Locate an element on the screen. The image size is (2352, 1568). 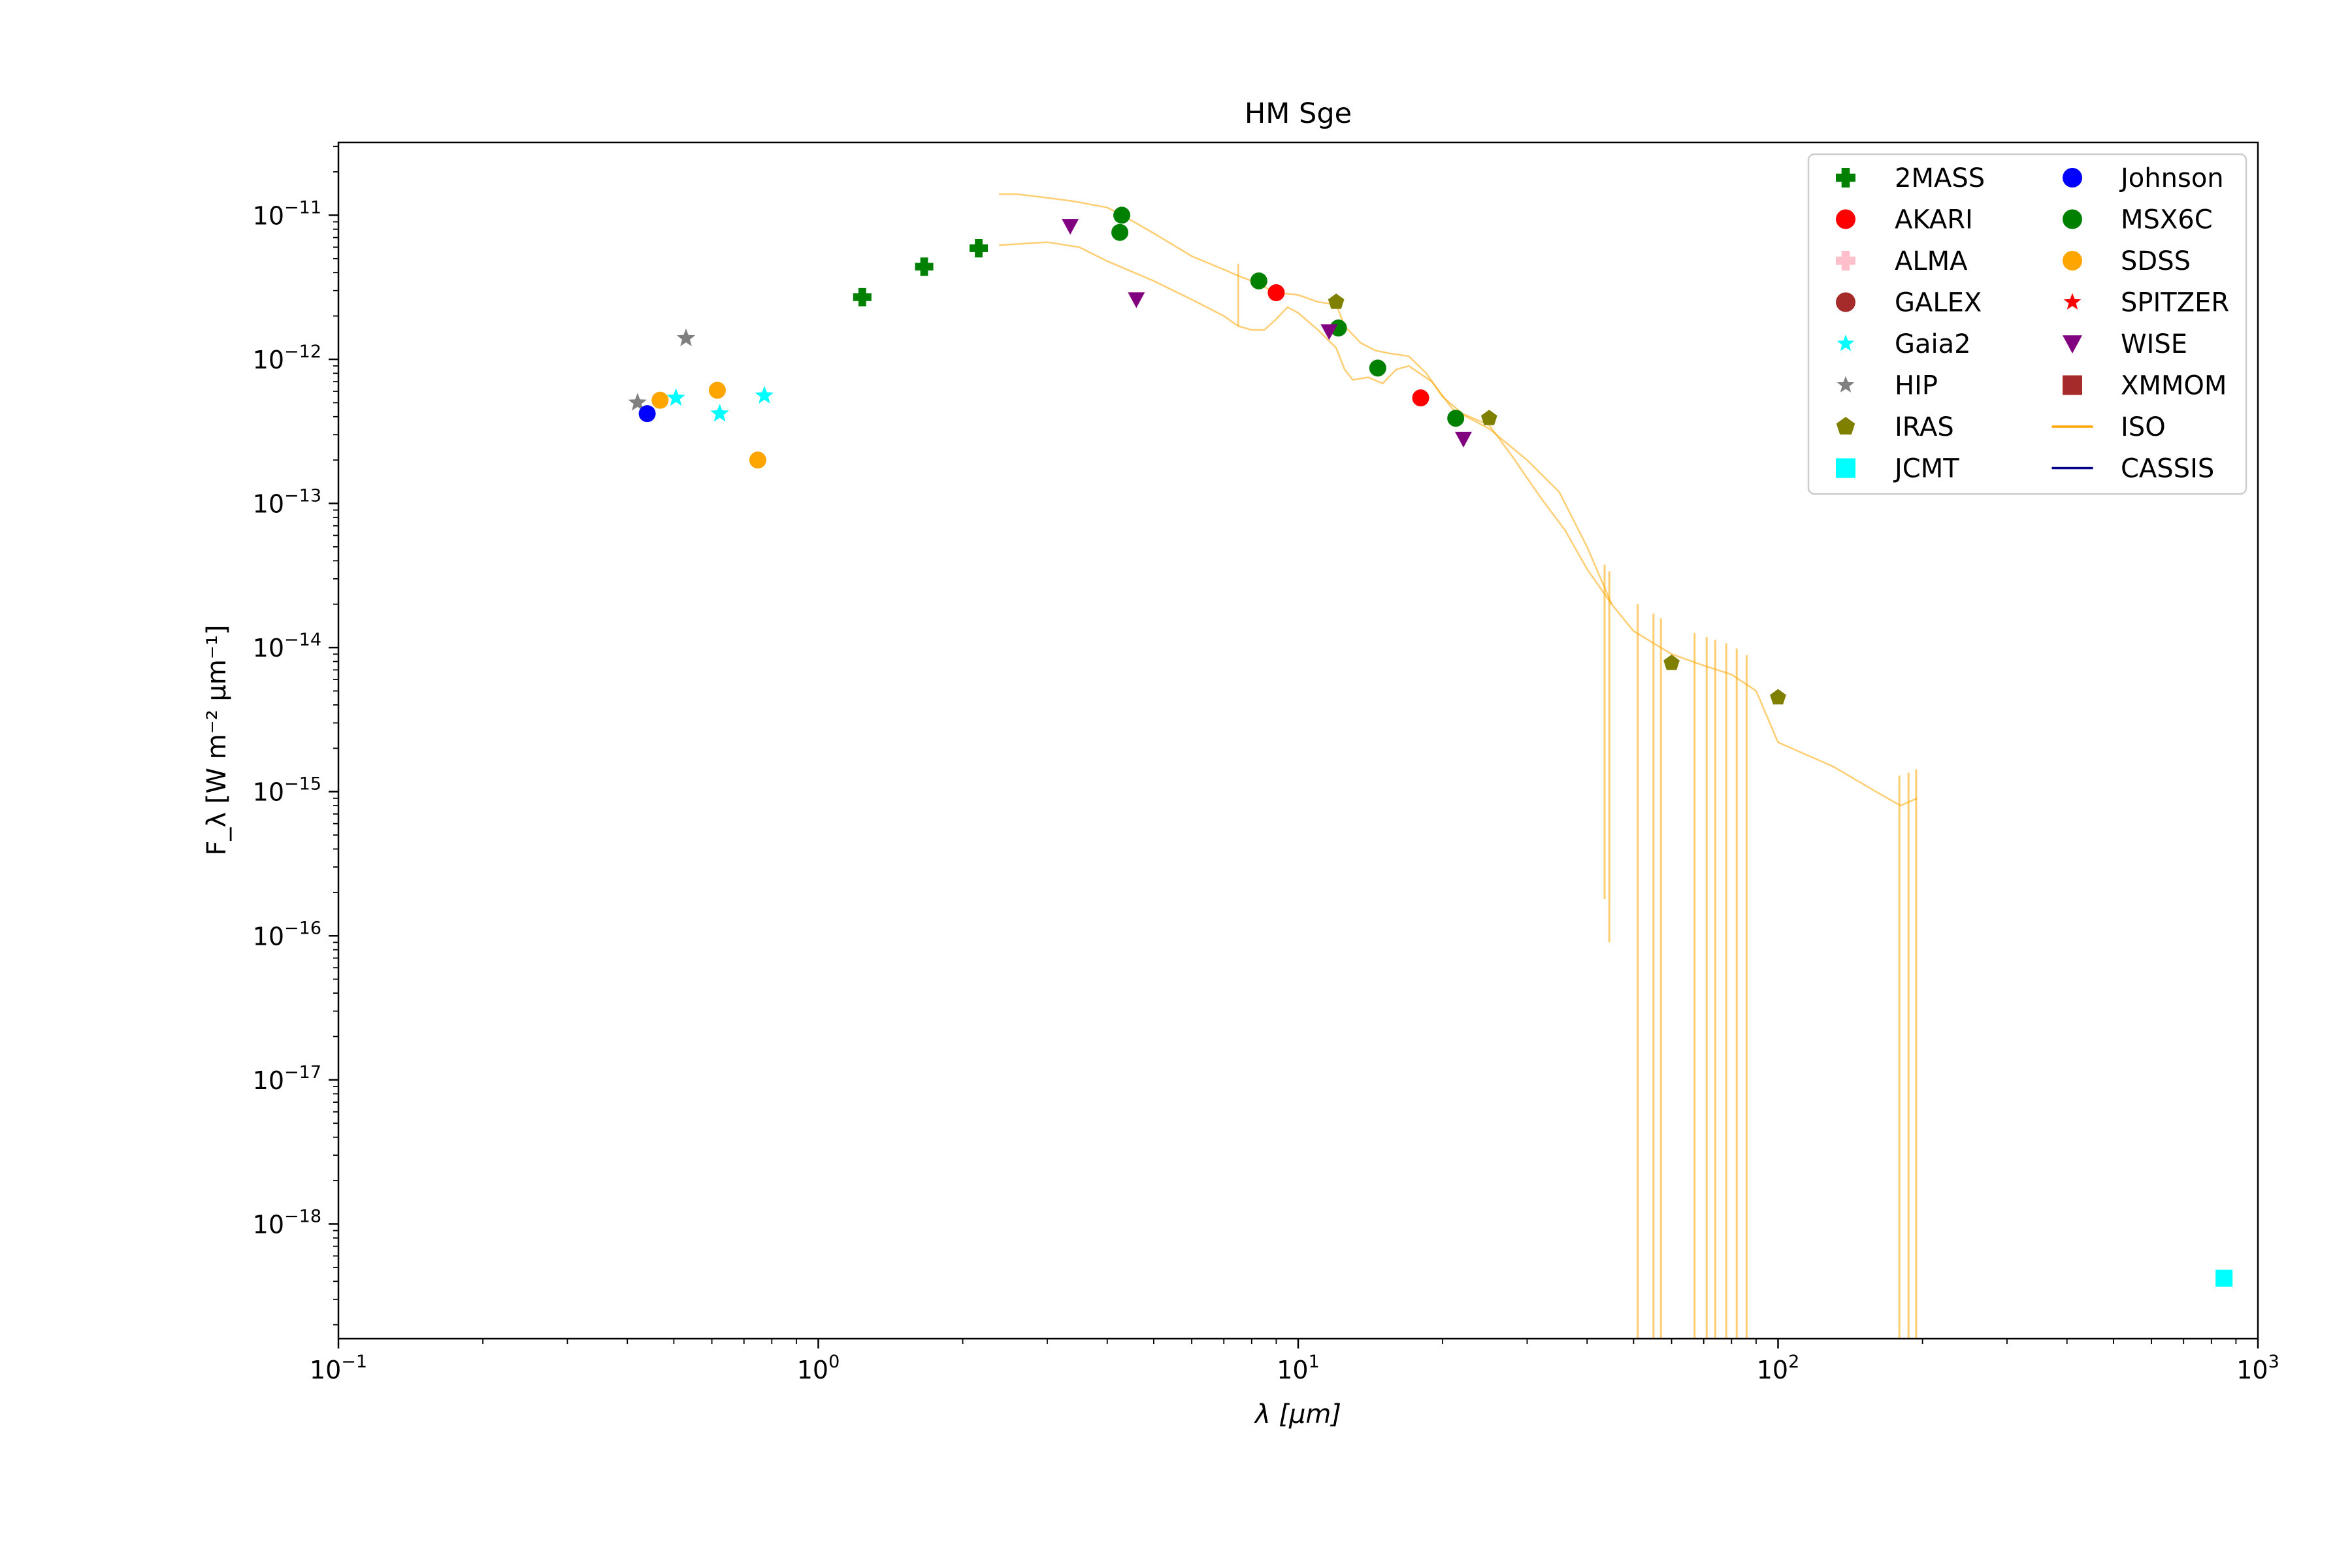
legend-marker-sdss is located at coordinates (2072, 260).